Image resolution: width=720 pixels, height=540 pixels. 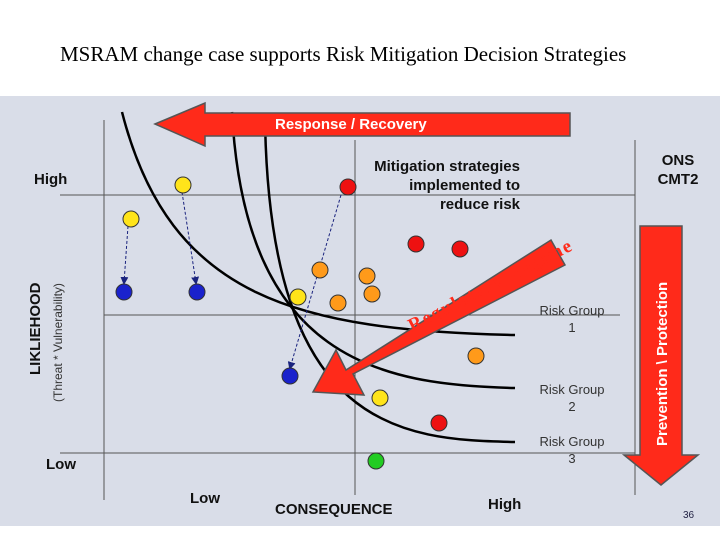 I want to click on response-arrow, so click(x=362, y=124).